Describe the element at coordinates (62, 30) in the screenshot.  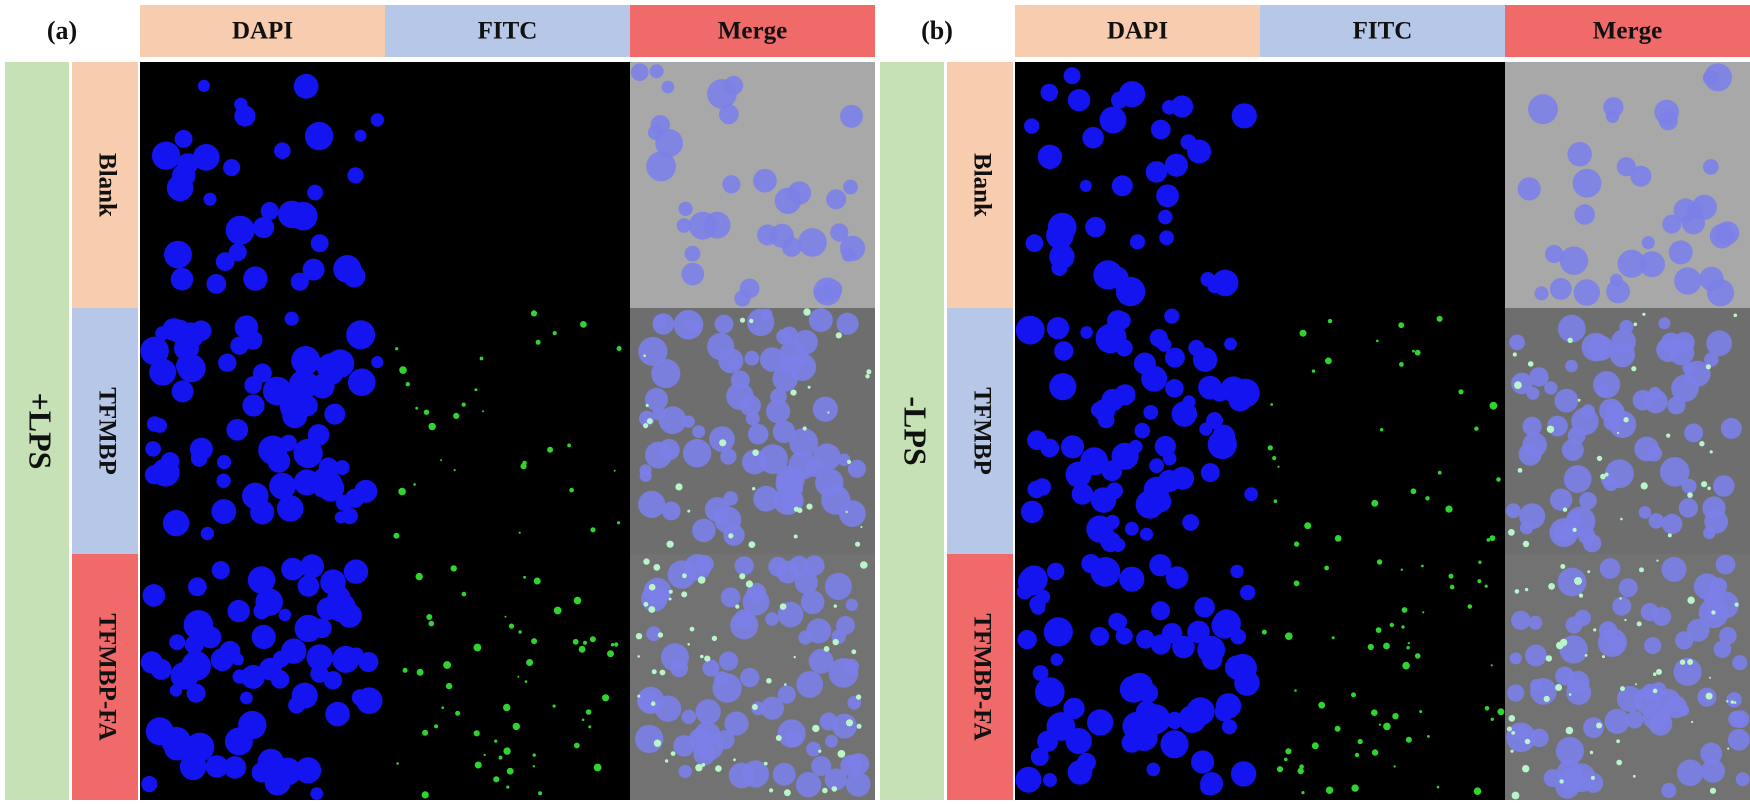
I see `panel-label: (a)` at that location.